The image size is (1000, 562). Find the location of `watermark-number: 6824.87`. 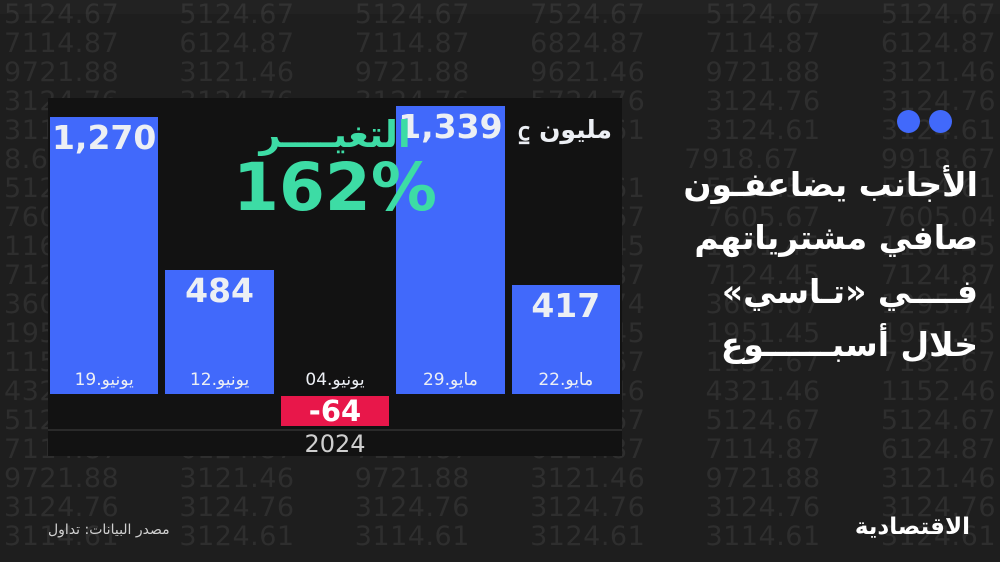

watermark-number: 6824.87 is located at coordinates (588, 43).